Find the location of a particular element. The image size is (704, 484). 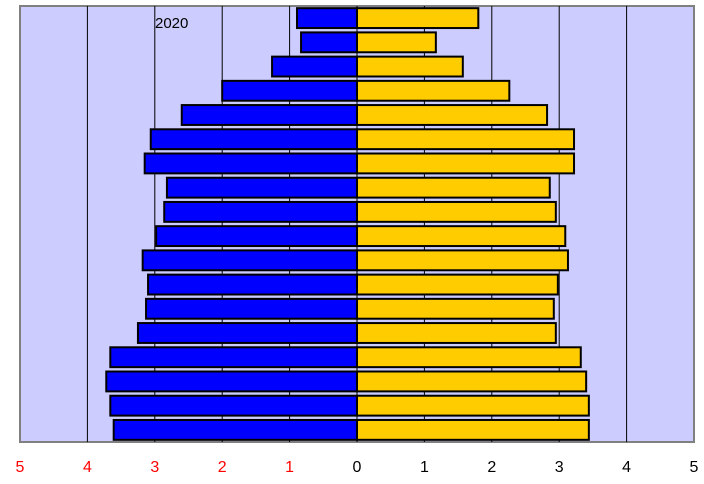

x-tick-label: 0 is located at coordinates (357, 467).